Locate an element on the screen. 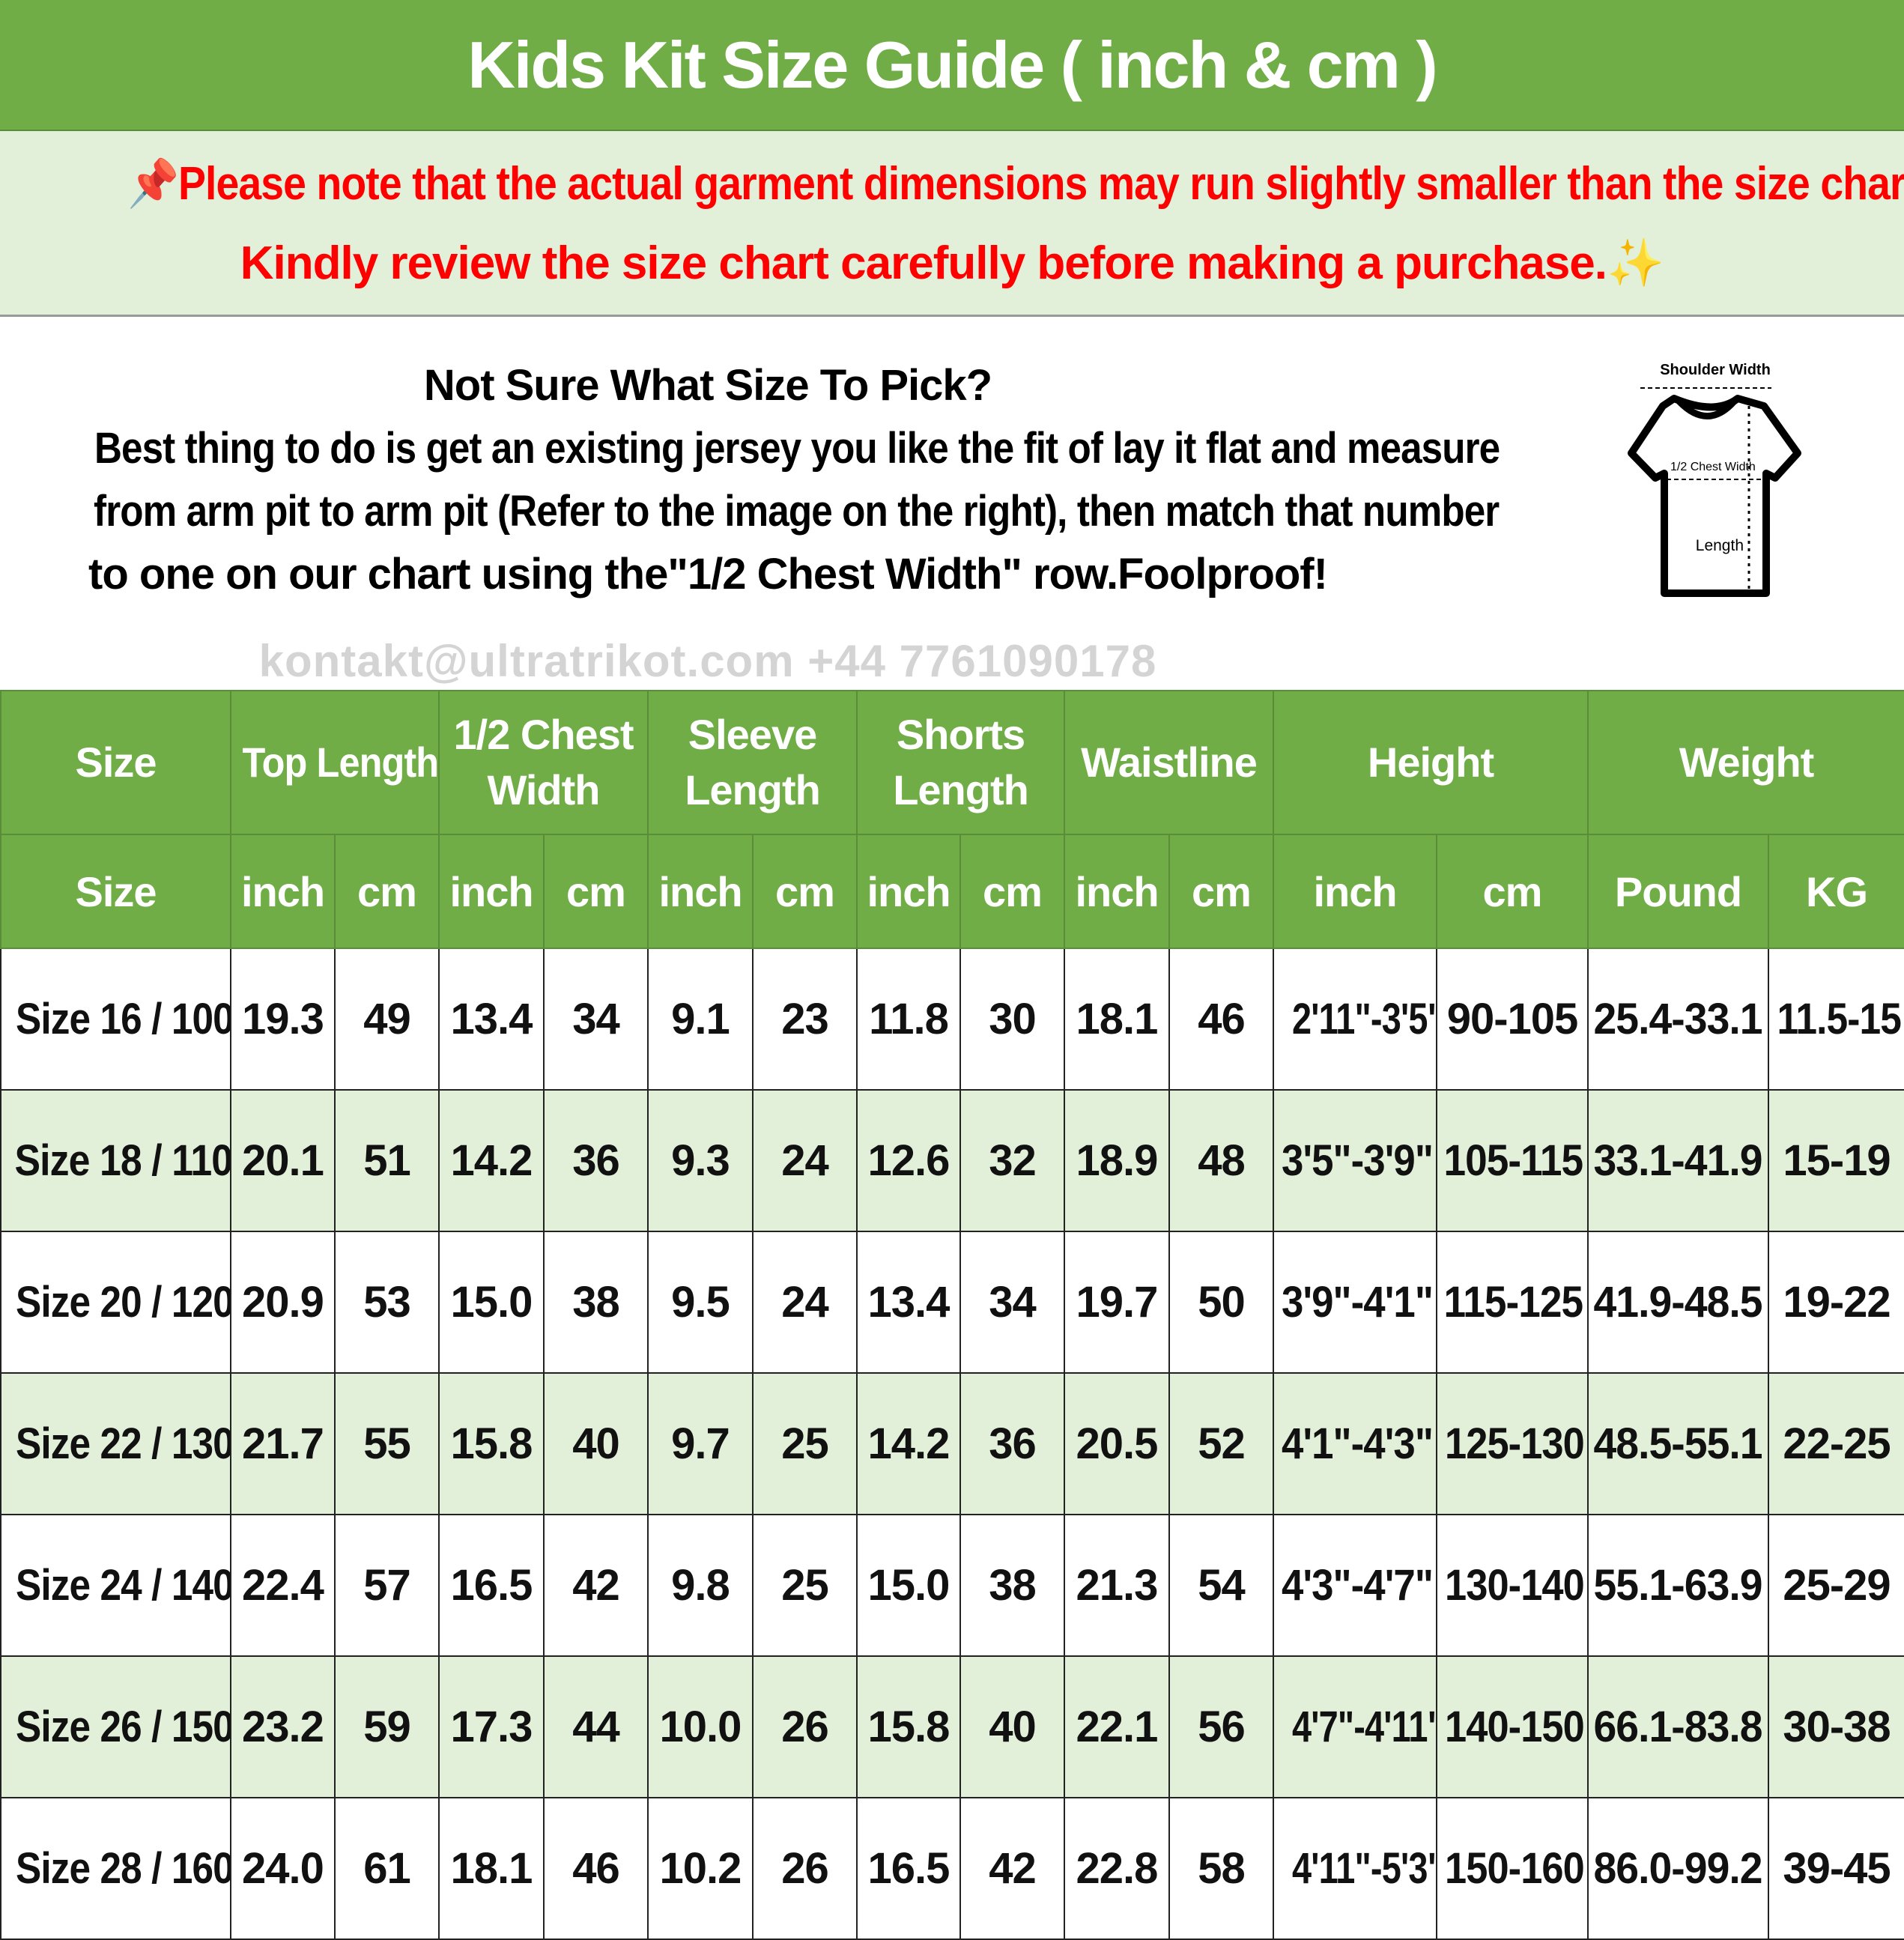  table-cell: 50 is located at coordinates (1221, 1302).